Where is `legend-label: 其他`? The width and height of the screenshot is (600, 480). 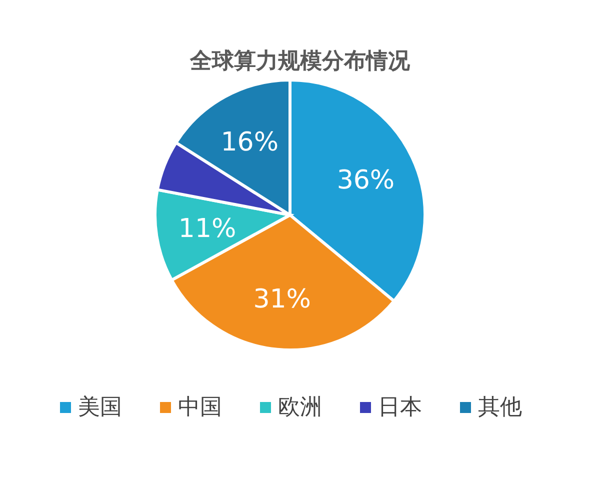 legend-label: 其他 is located at coordinates (500, 407).